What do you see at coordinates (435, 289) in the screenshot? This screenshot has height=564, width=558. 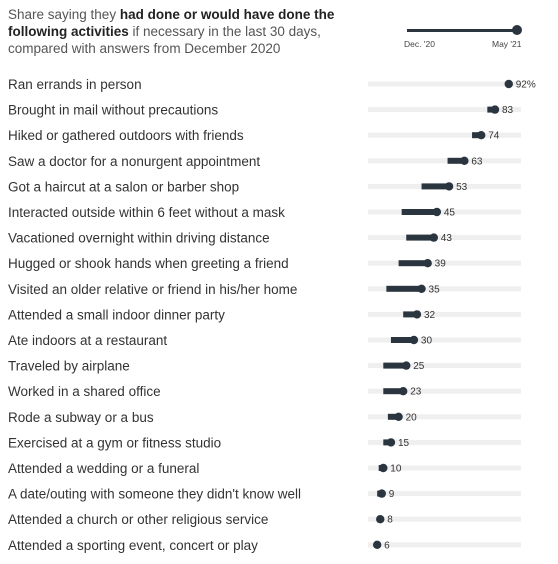 I see `value-label: 35` at bounding box center [435, 289].